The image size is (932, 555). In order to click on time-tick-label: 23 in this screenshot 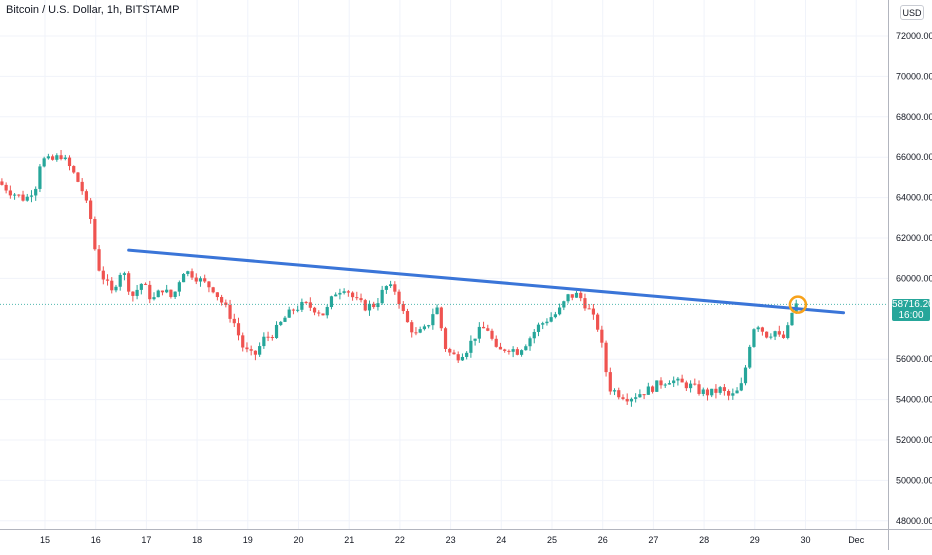, I will do `click(451, 540)`.